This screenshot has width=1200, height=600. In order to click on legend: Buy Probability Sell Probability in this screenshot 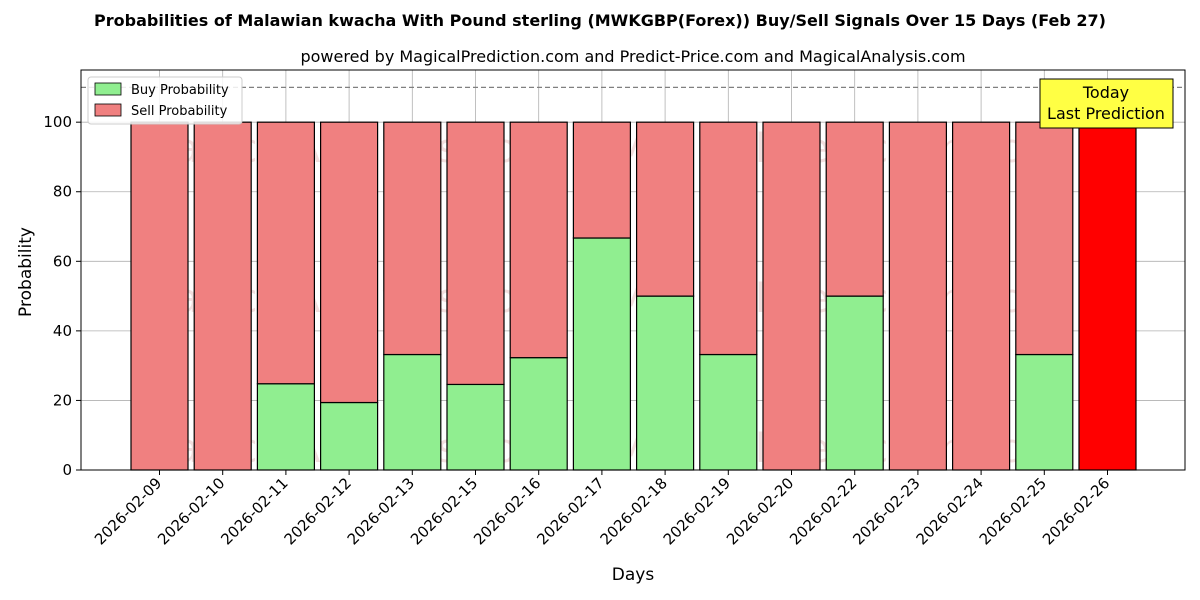, I will do `click(165, 100)`.